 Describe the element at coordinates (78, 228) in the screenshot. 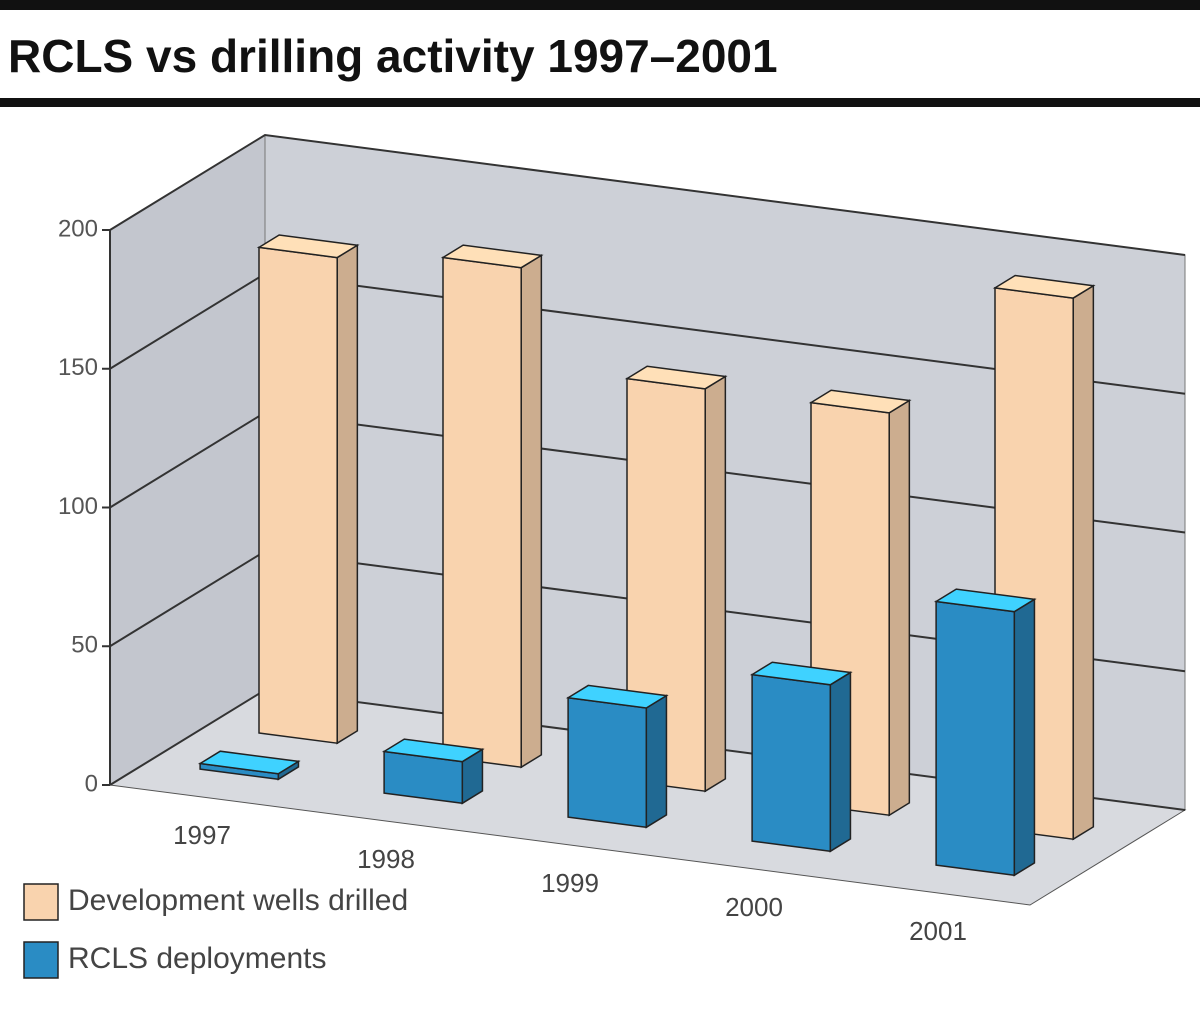

I see `y-tick-label: 200` at that location.